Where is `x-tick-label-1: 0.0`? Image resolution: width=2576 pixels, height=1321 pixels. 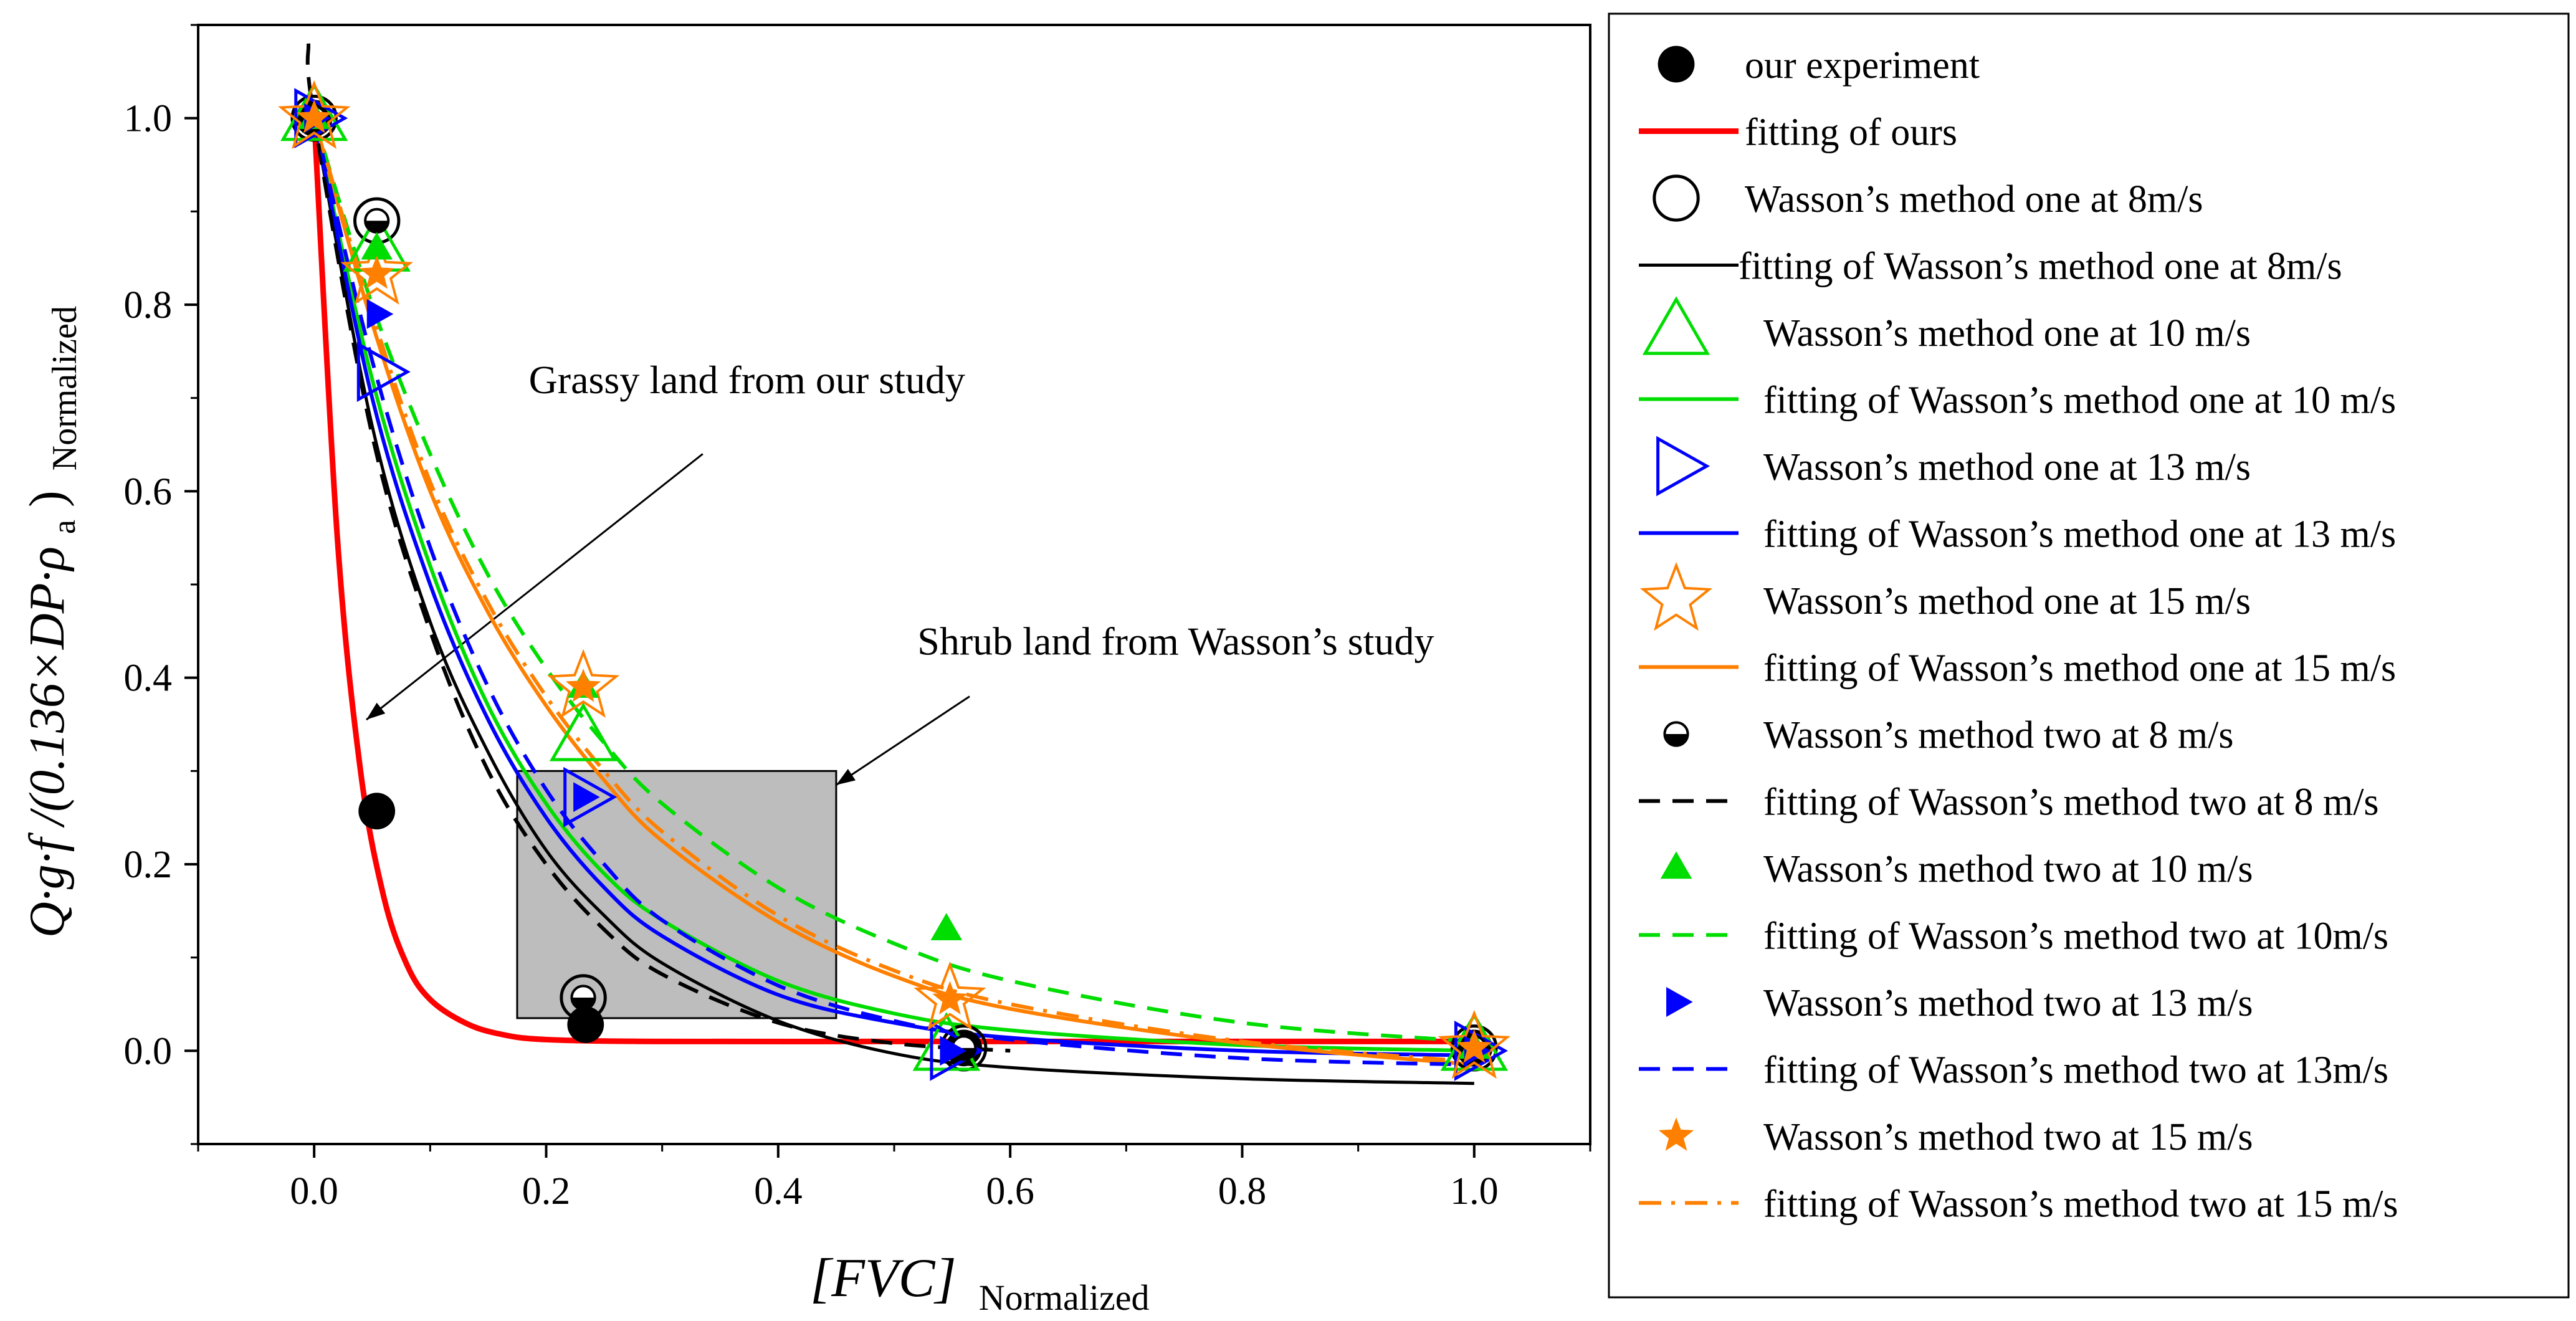
x-tick-label-1: 0.0 is located at coordinates (314, 1191).